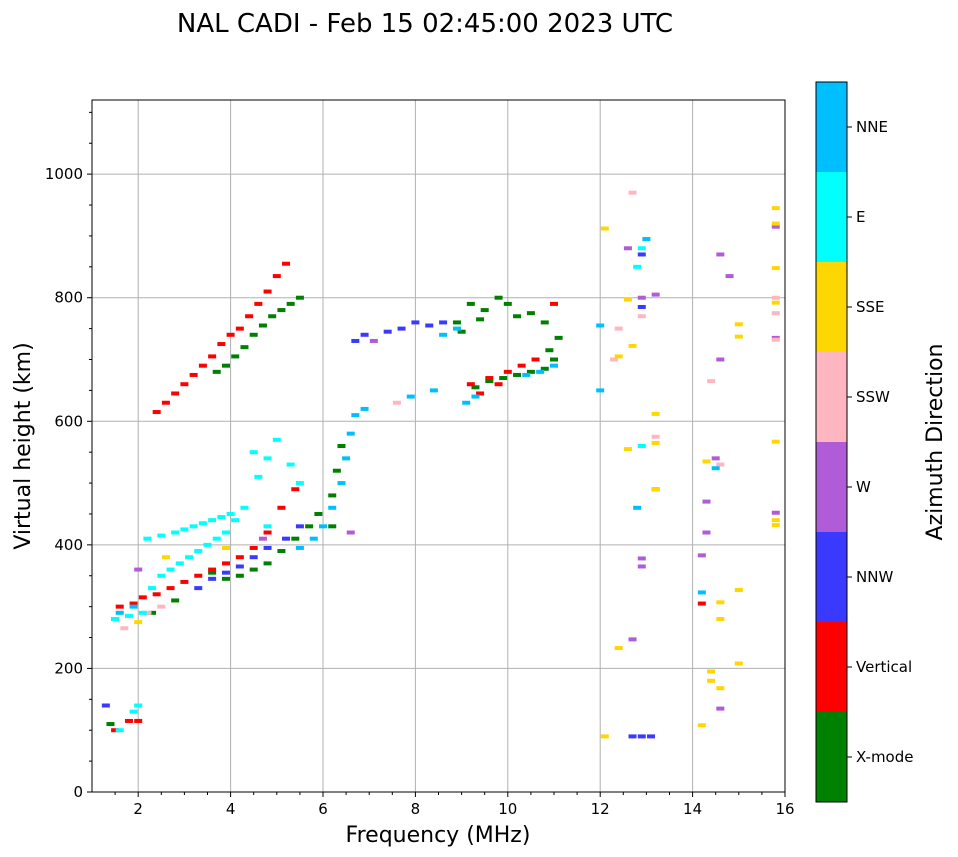  Describe the element at coordinates (863, 487) in the screenshot. I see `colorbar-tick-label: W` at that location.